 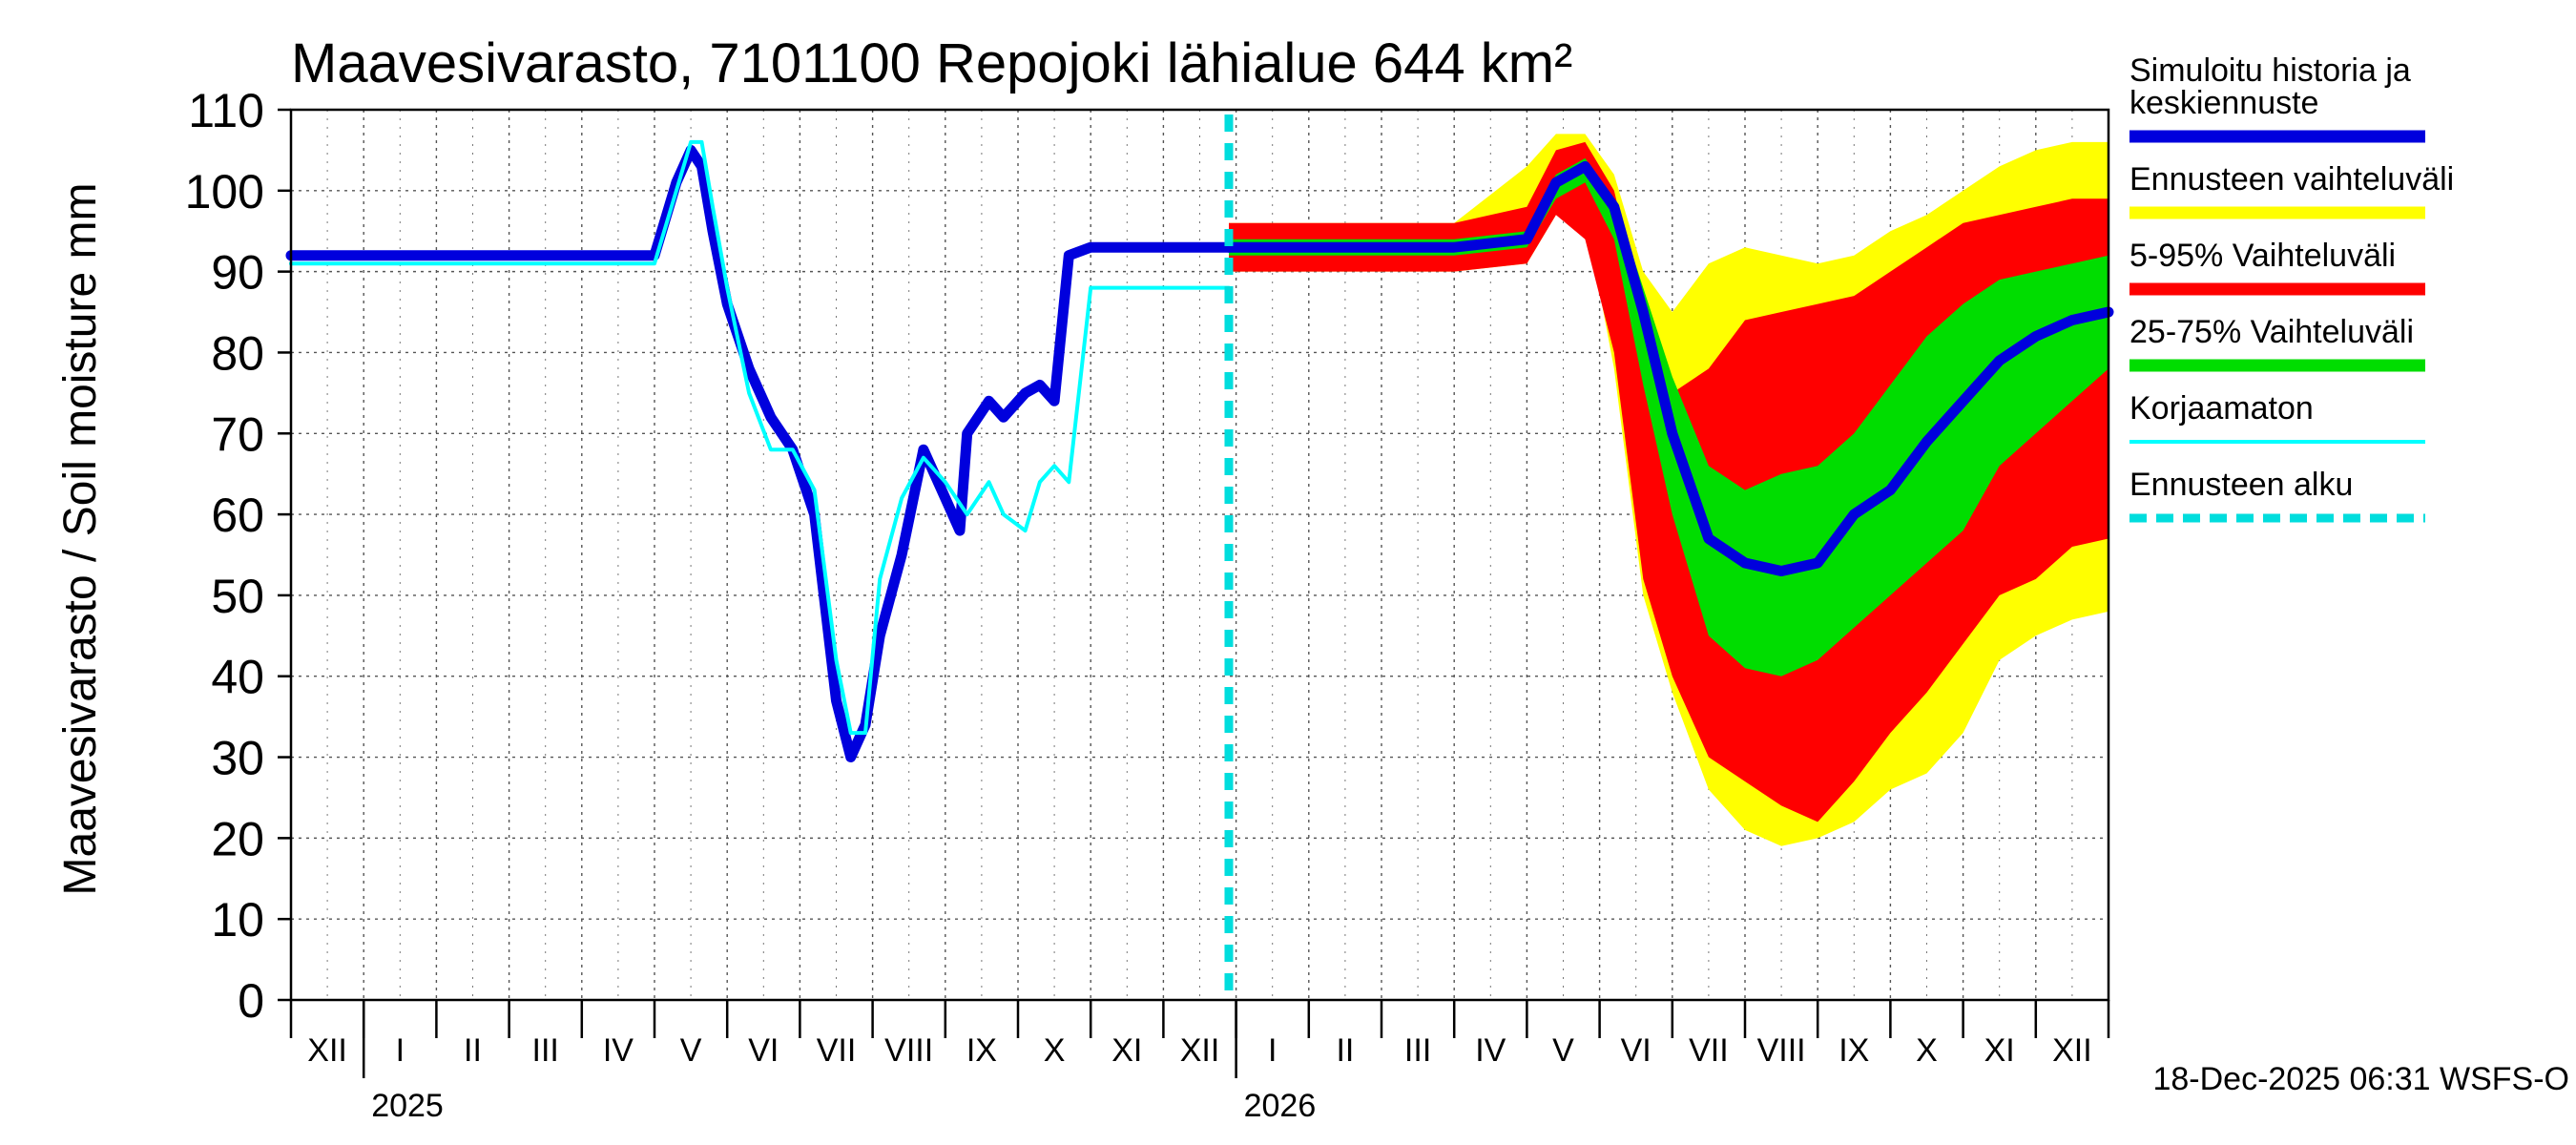 I want to click on legend-entry: 25-75% Vaihteluväli, so click(x=2277, y=343).